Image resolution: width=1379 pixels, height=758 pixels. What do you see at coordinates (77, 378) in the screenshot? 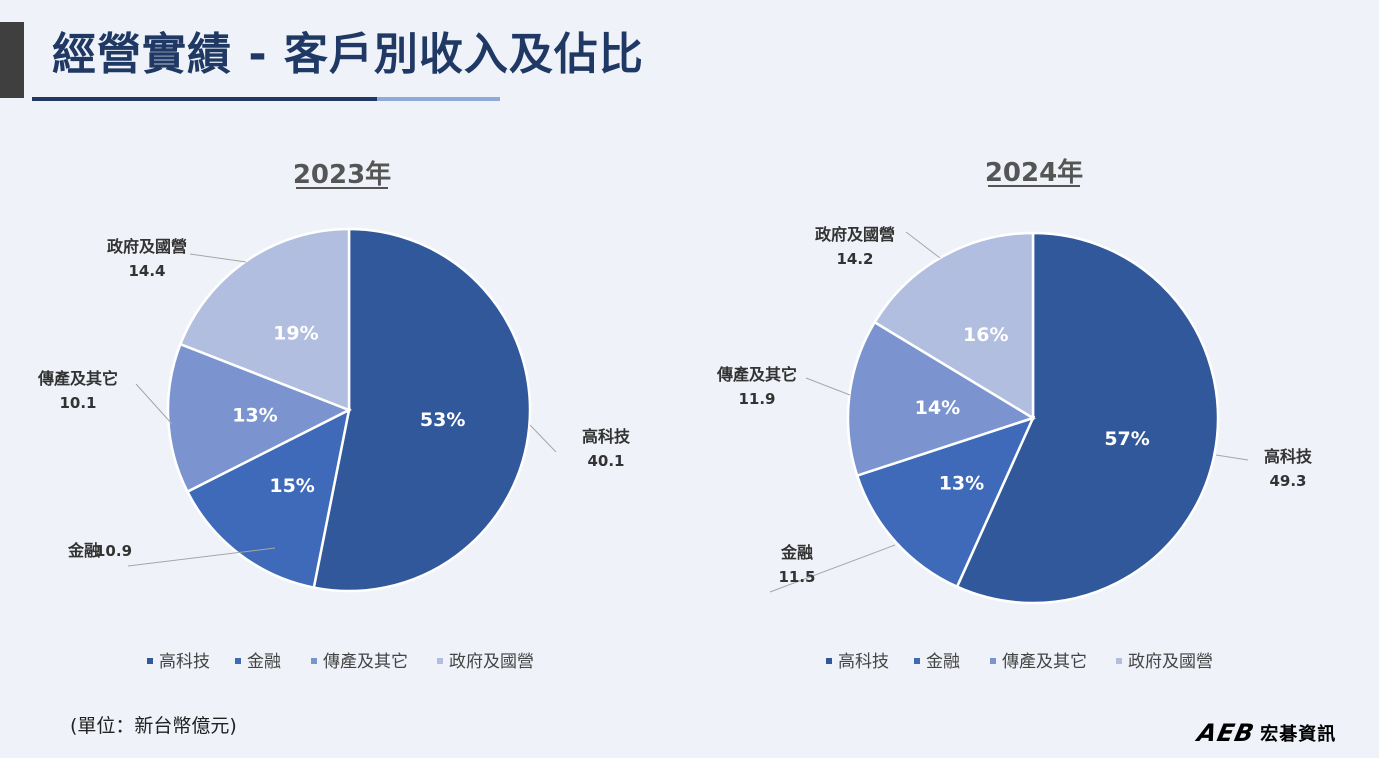
I see `category-label-1-3: 傳產及其它` at bounding box center [77, 378].